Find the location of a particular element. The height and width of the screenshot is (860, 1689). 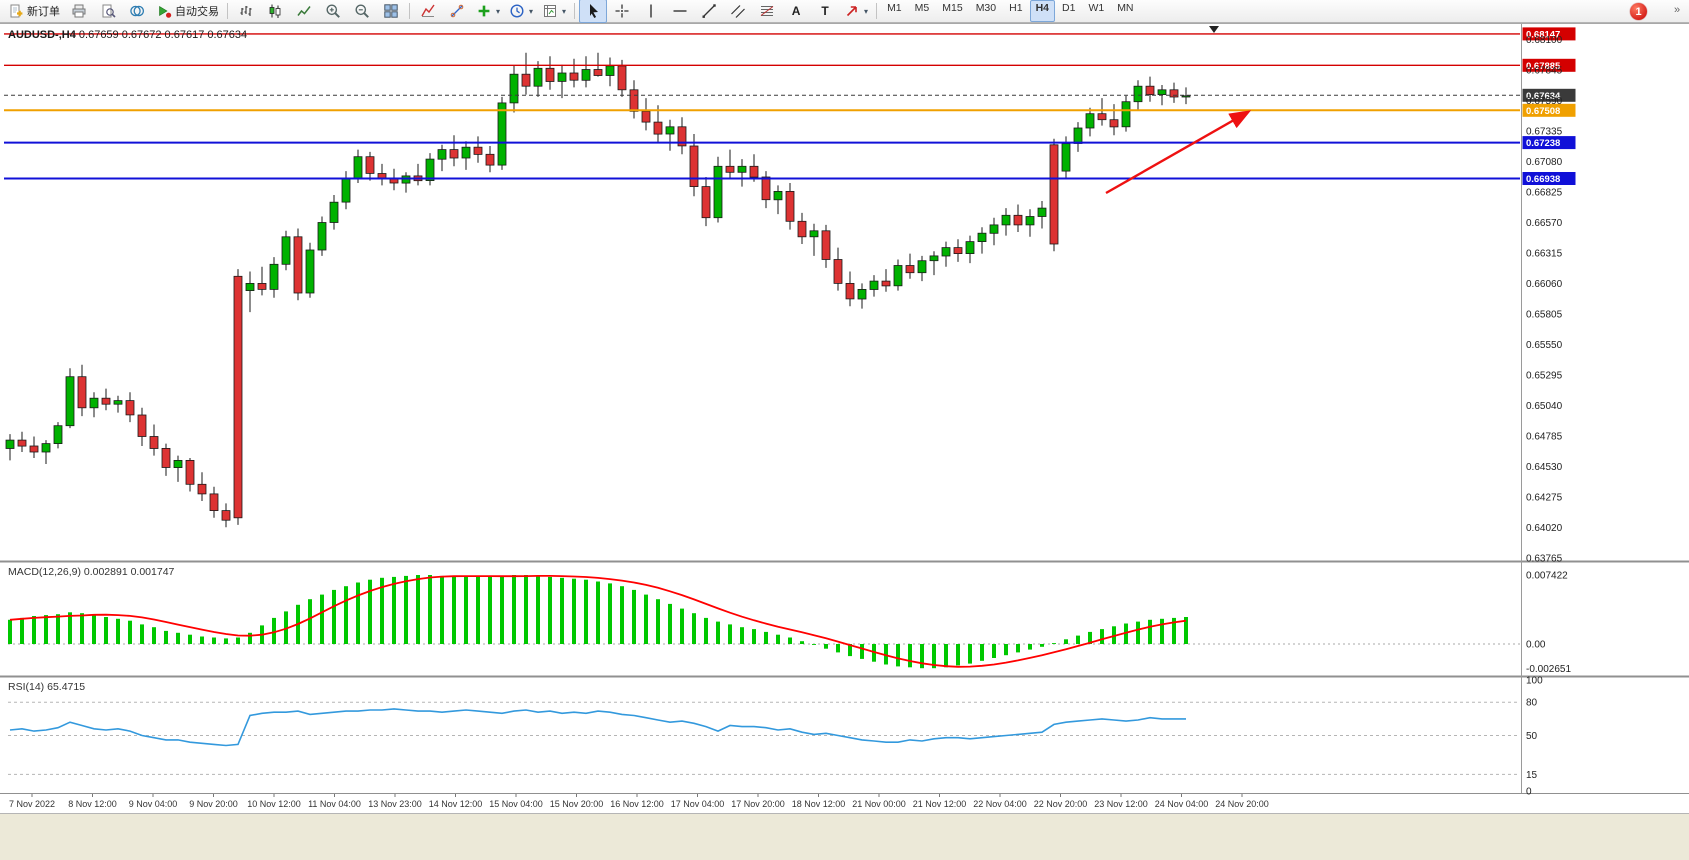

add-indicator-button: ▾ is located at coordinates (488, 11).